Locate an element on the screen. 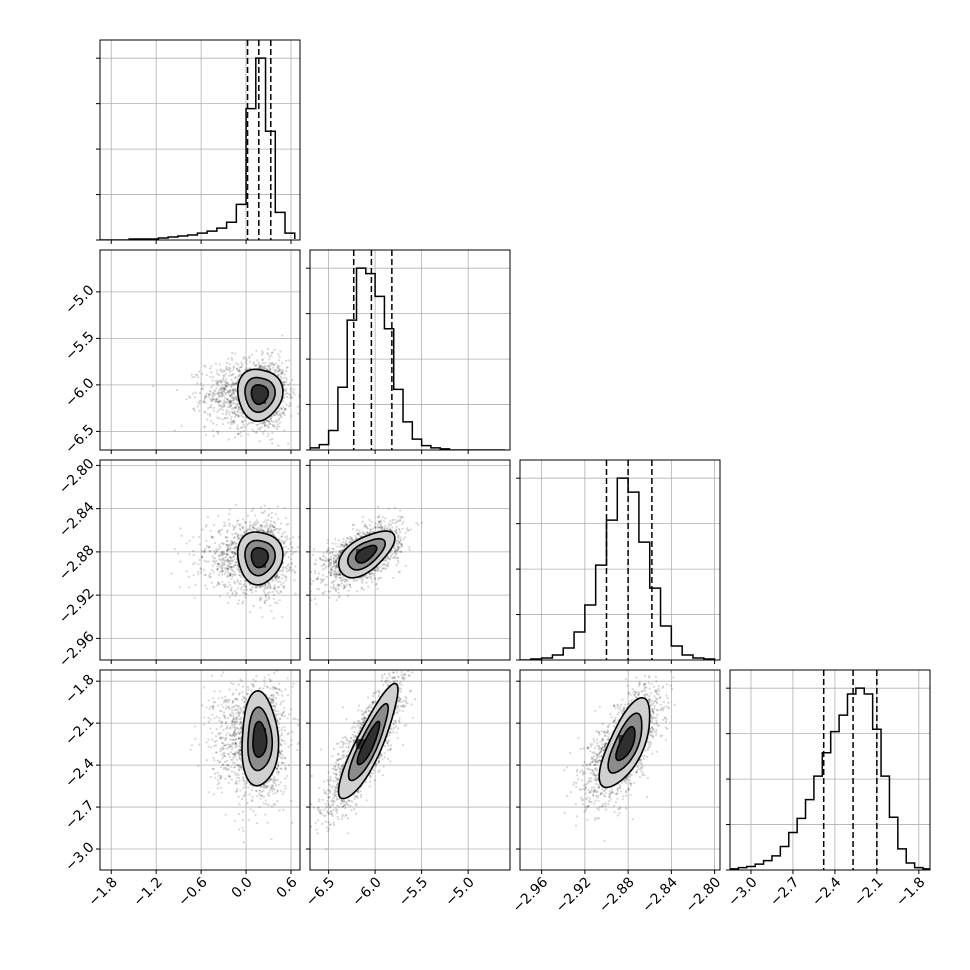  panel-frame is located at coordinates (830, 770).